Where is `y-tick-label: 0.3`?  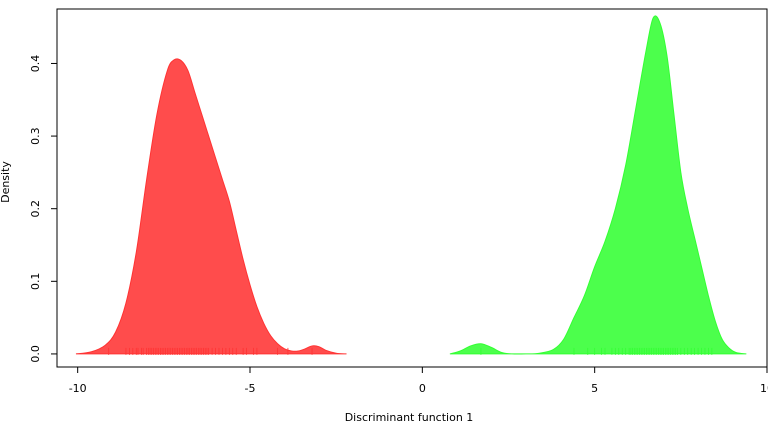 y-tick-label: 0.3 is located at coordinates (35, 136).